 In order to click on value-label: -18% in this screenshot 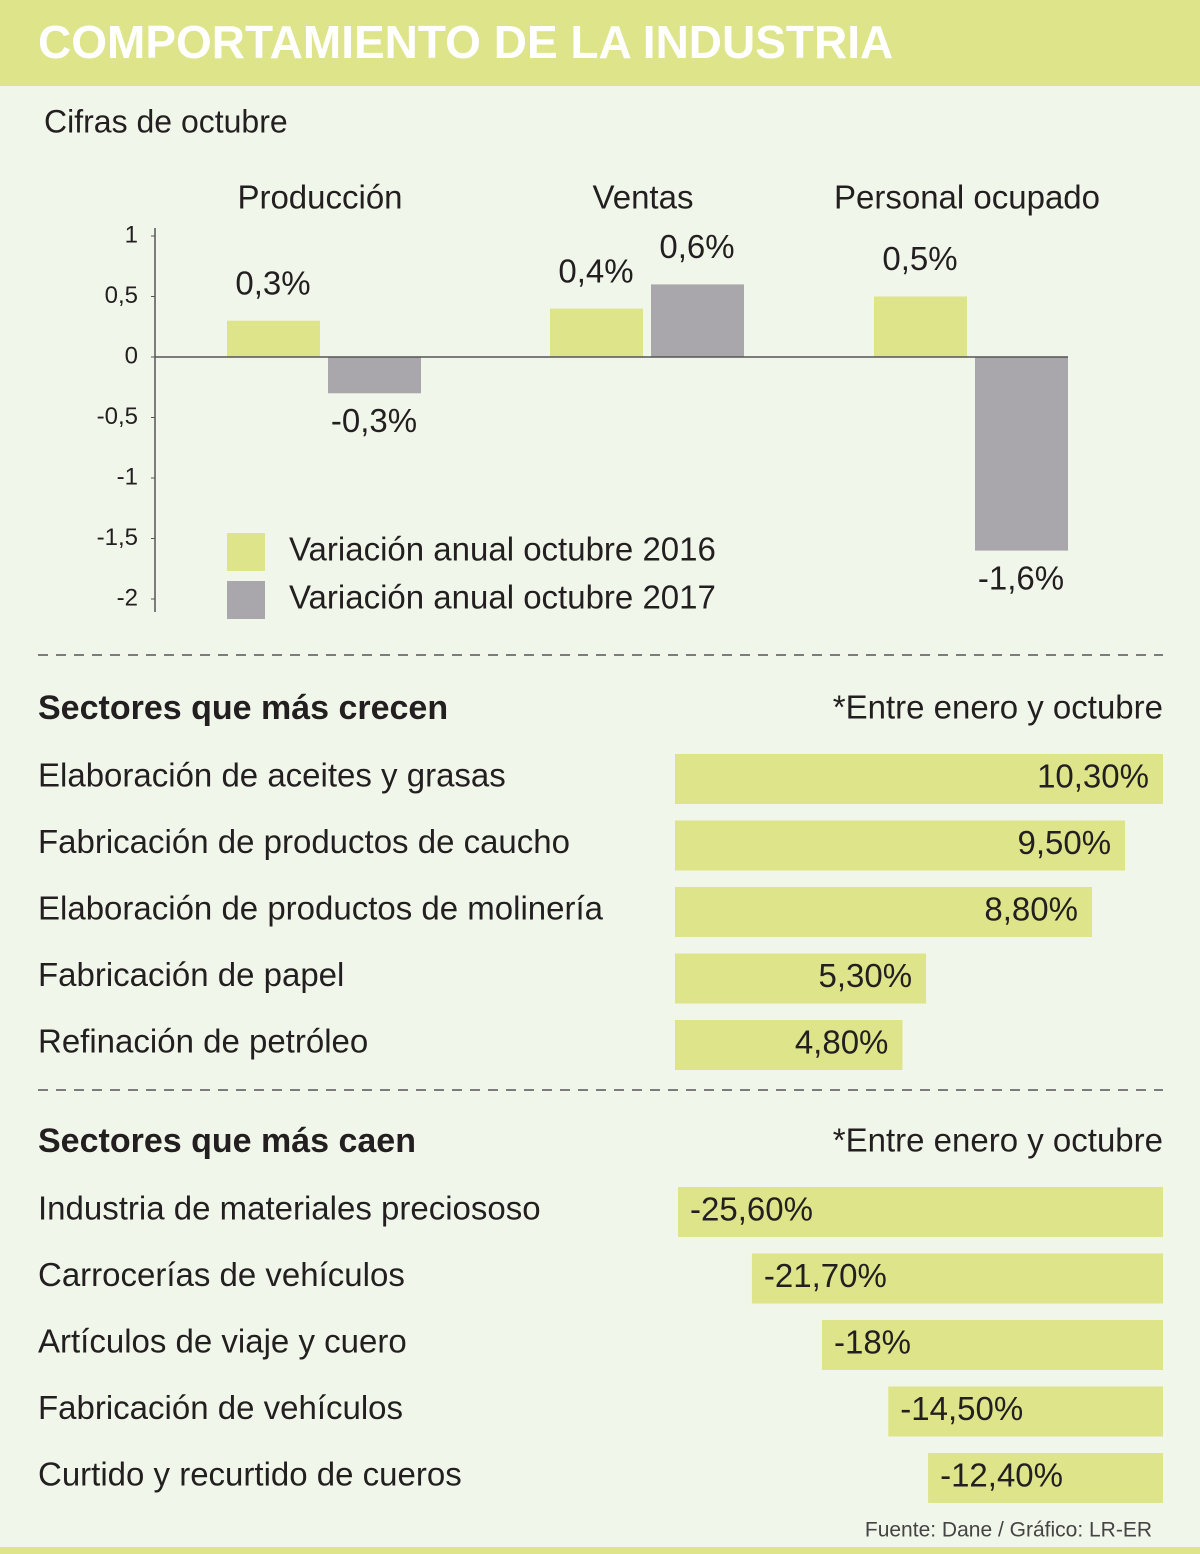, I will do `click(872, 1342)`.